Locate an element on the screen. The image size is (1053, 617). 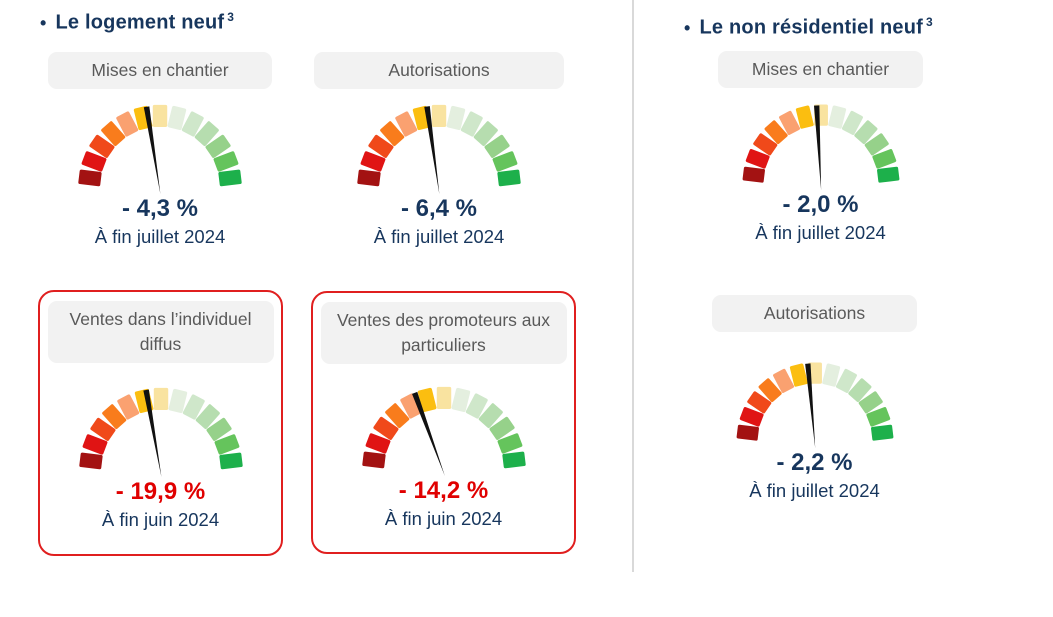
gauge-label: Ventes des promoteurs aux particuliers is located at coordinates (443, 333).